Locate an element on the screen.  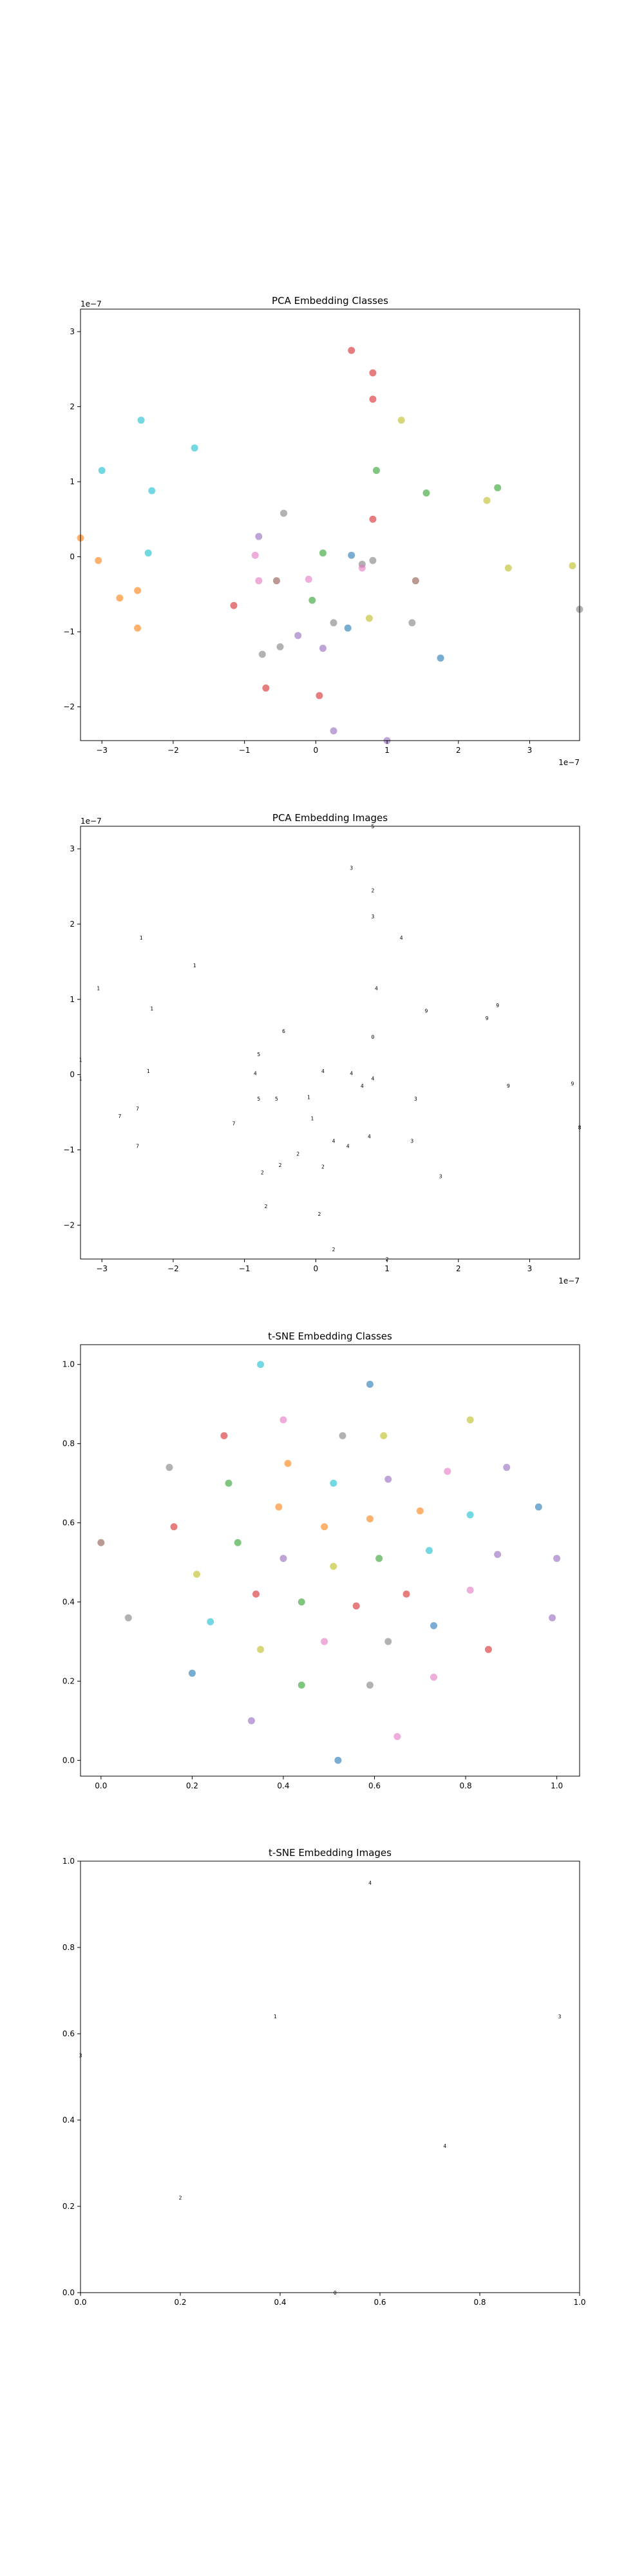
x-tick-label: 2 is located at coordinates (459, 750).